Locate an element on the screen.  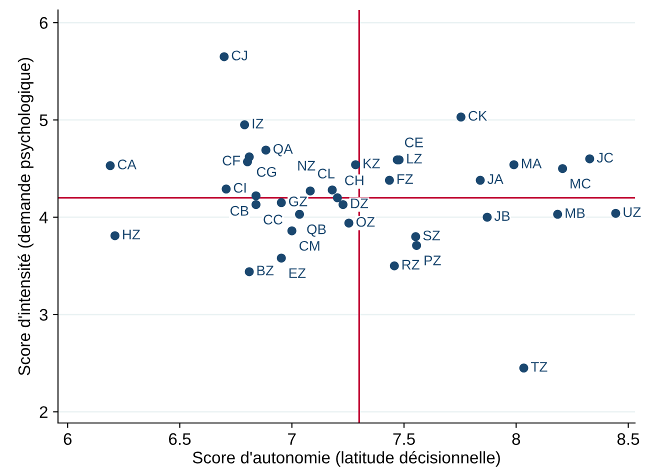
data-label: EZ is located at coordinates (297, 273).